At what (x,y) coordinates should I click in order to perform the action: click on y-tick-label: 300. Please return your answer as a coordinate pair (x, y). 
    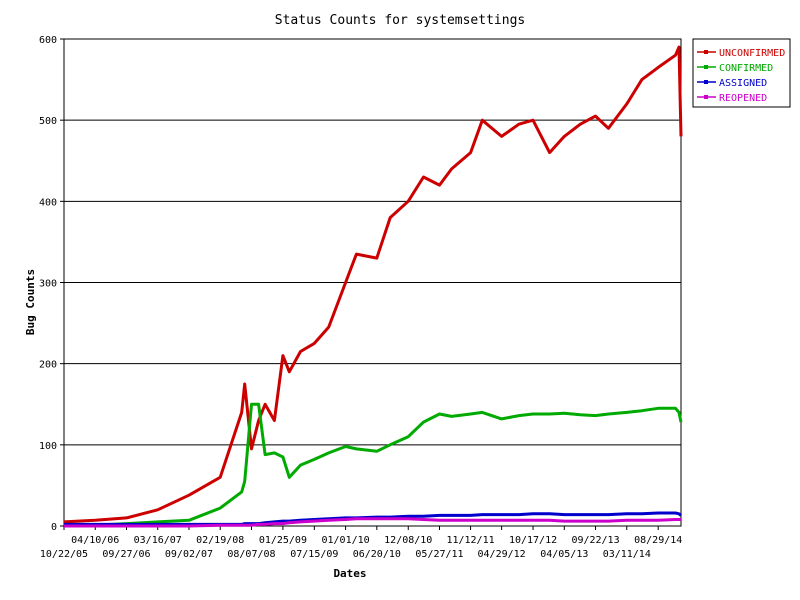
    Looking at the image, I should click on (48, 284).